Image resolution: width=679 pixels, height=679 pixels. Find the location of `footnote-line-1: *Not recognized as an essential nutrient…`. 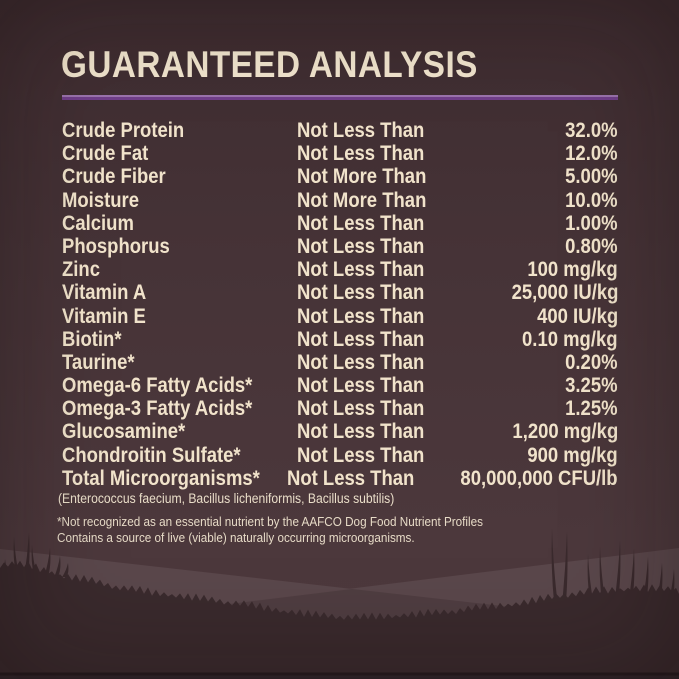

footnote-line-1: *Not recognized as an essential nutrient… is located at coordinates (270, 521).